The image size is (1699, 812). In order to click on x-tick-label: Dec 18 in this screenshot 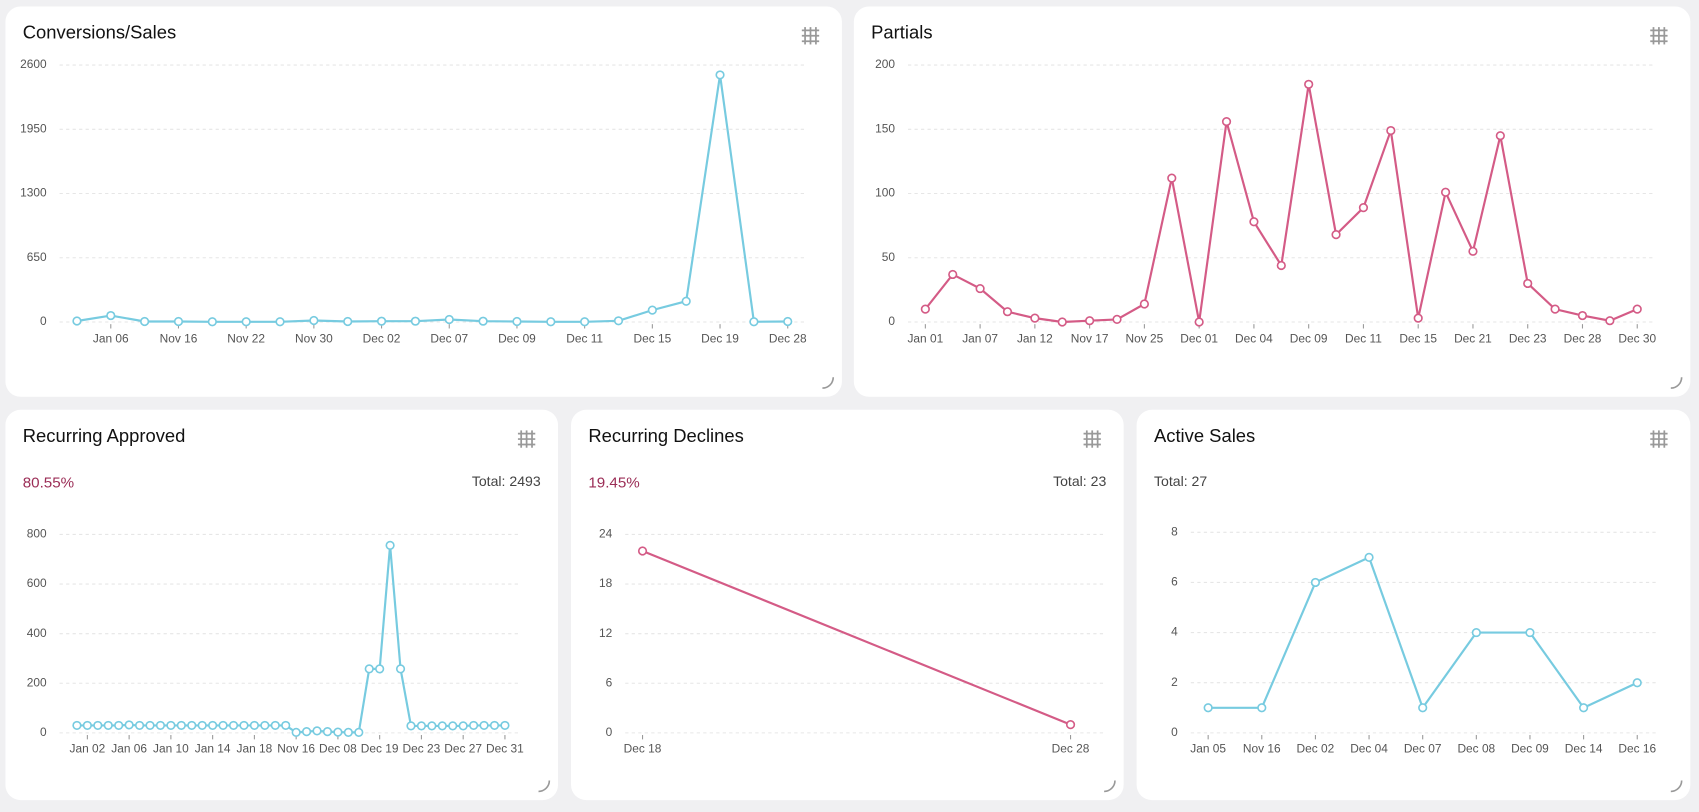, I will do `click(643, 748)`.